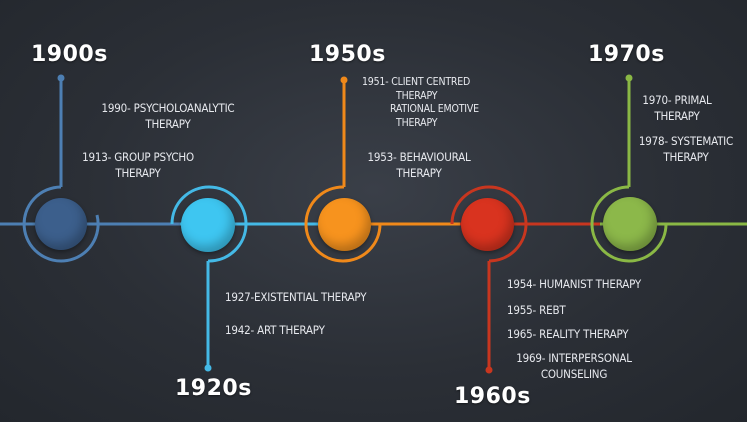 The width and height of the screenshot is (747, 422). Describe the element at coordinates (138, 165) in the screenshot. I see `event-1913-group-psycho: 1913- GROUP PSYCHO THERAPY` at that location.